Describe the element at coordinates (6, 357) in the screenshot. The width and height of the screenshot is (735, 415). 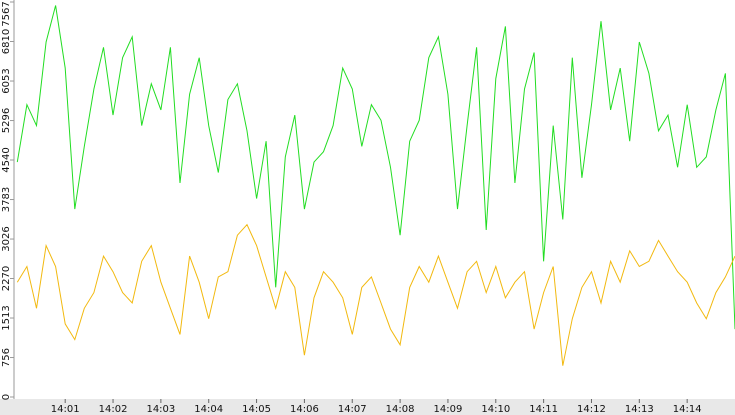
I see `y-tick-label: 756` at that location.